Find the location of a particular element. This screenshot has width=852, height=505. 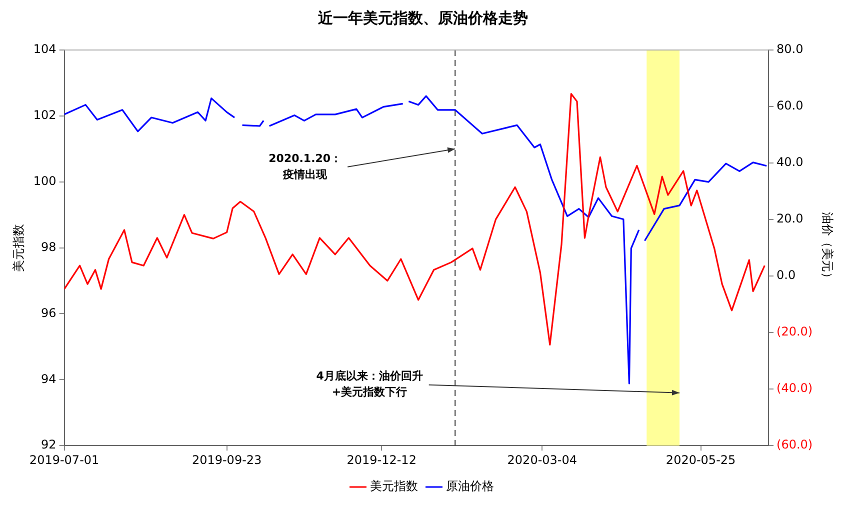

y-tick-label: 94 is located at coordinates (48, 379).